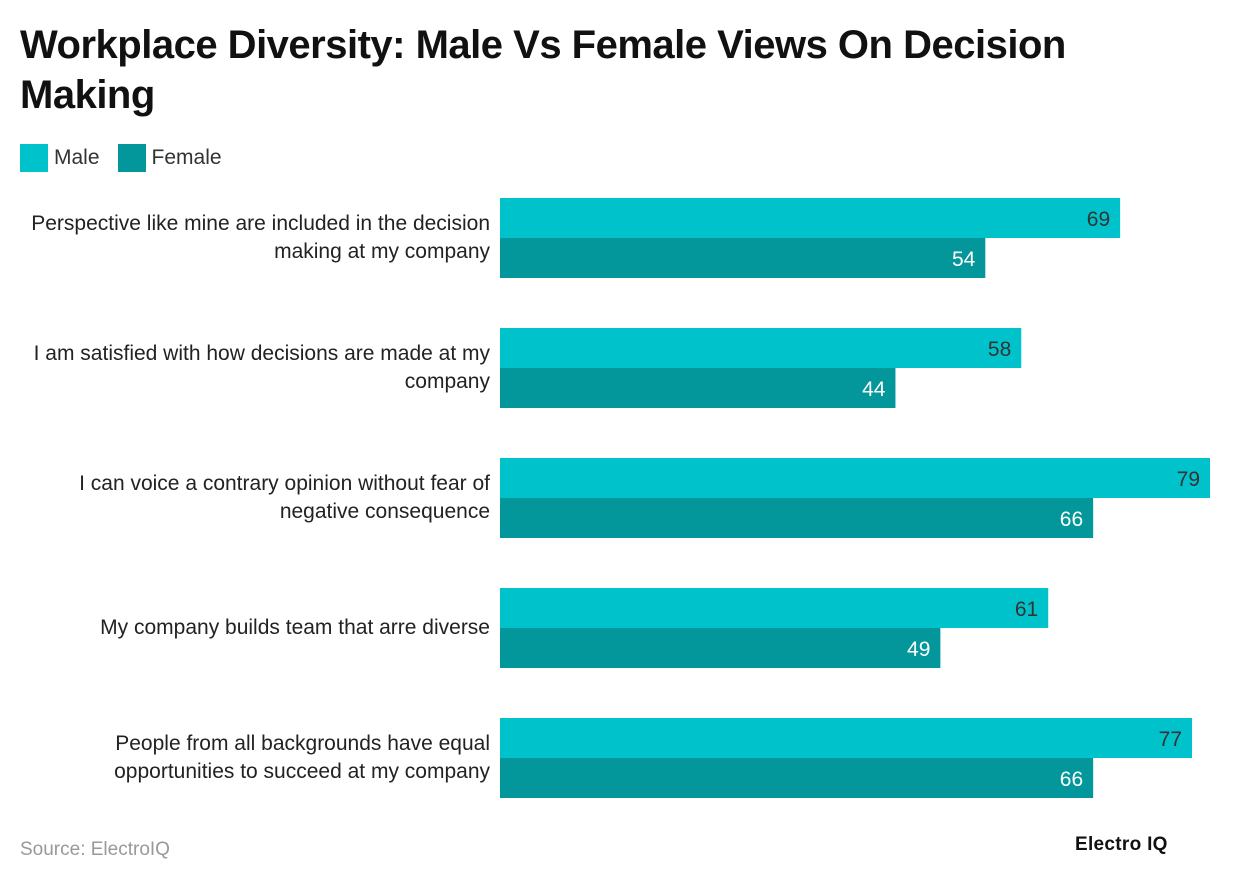 The image size is (1240, 886). What do you see at coordinates (964, 259) in the screenshot?
I see `data-label-female: 54` at bounding box center [964, 259].